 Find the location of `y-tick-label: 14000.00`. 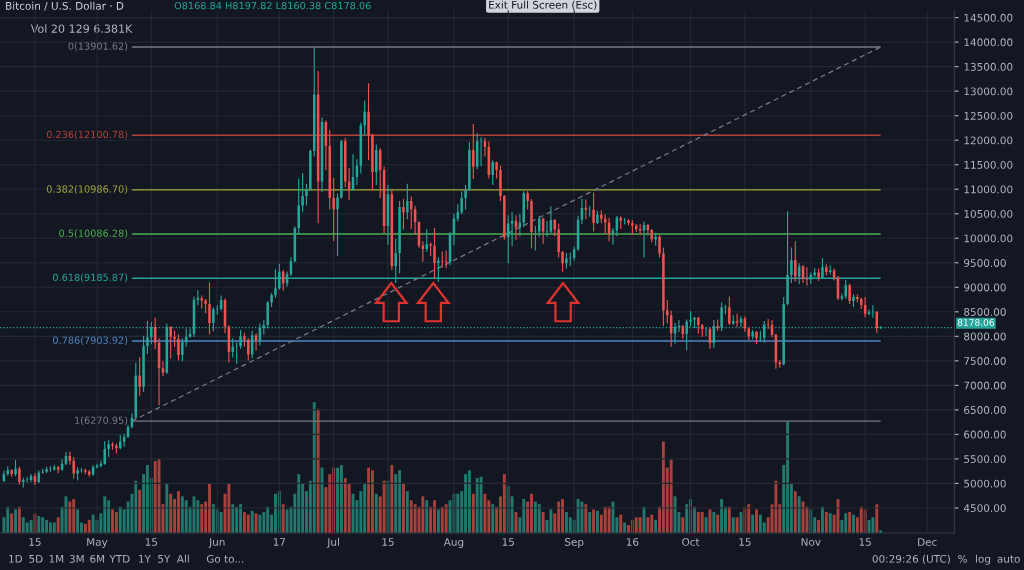

y-tick-label: 14000.00 is located at coordinates (988, 42).